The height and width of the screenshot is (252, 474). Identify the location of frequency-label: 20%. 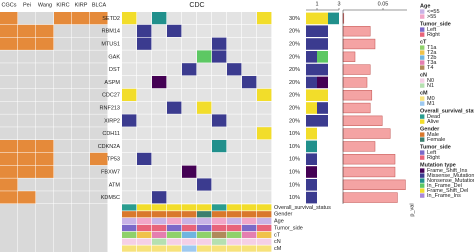
(294, 83).